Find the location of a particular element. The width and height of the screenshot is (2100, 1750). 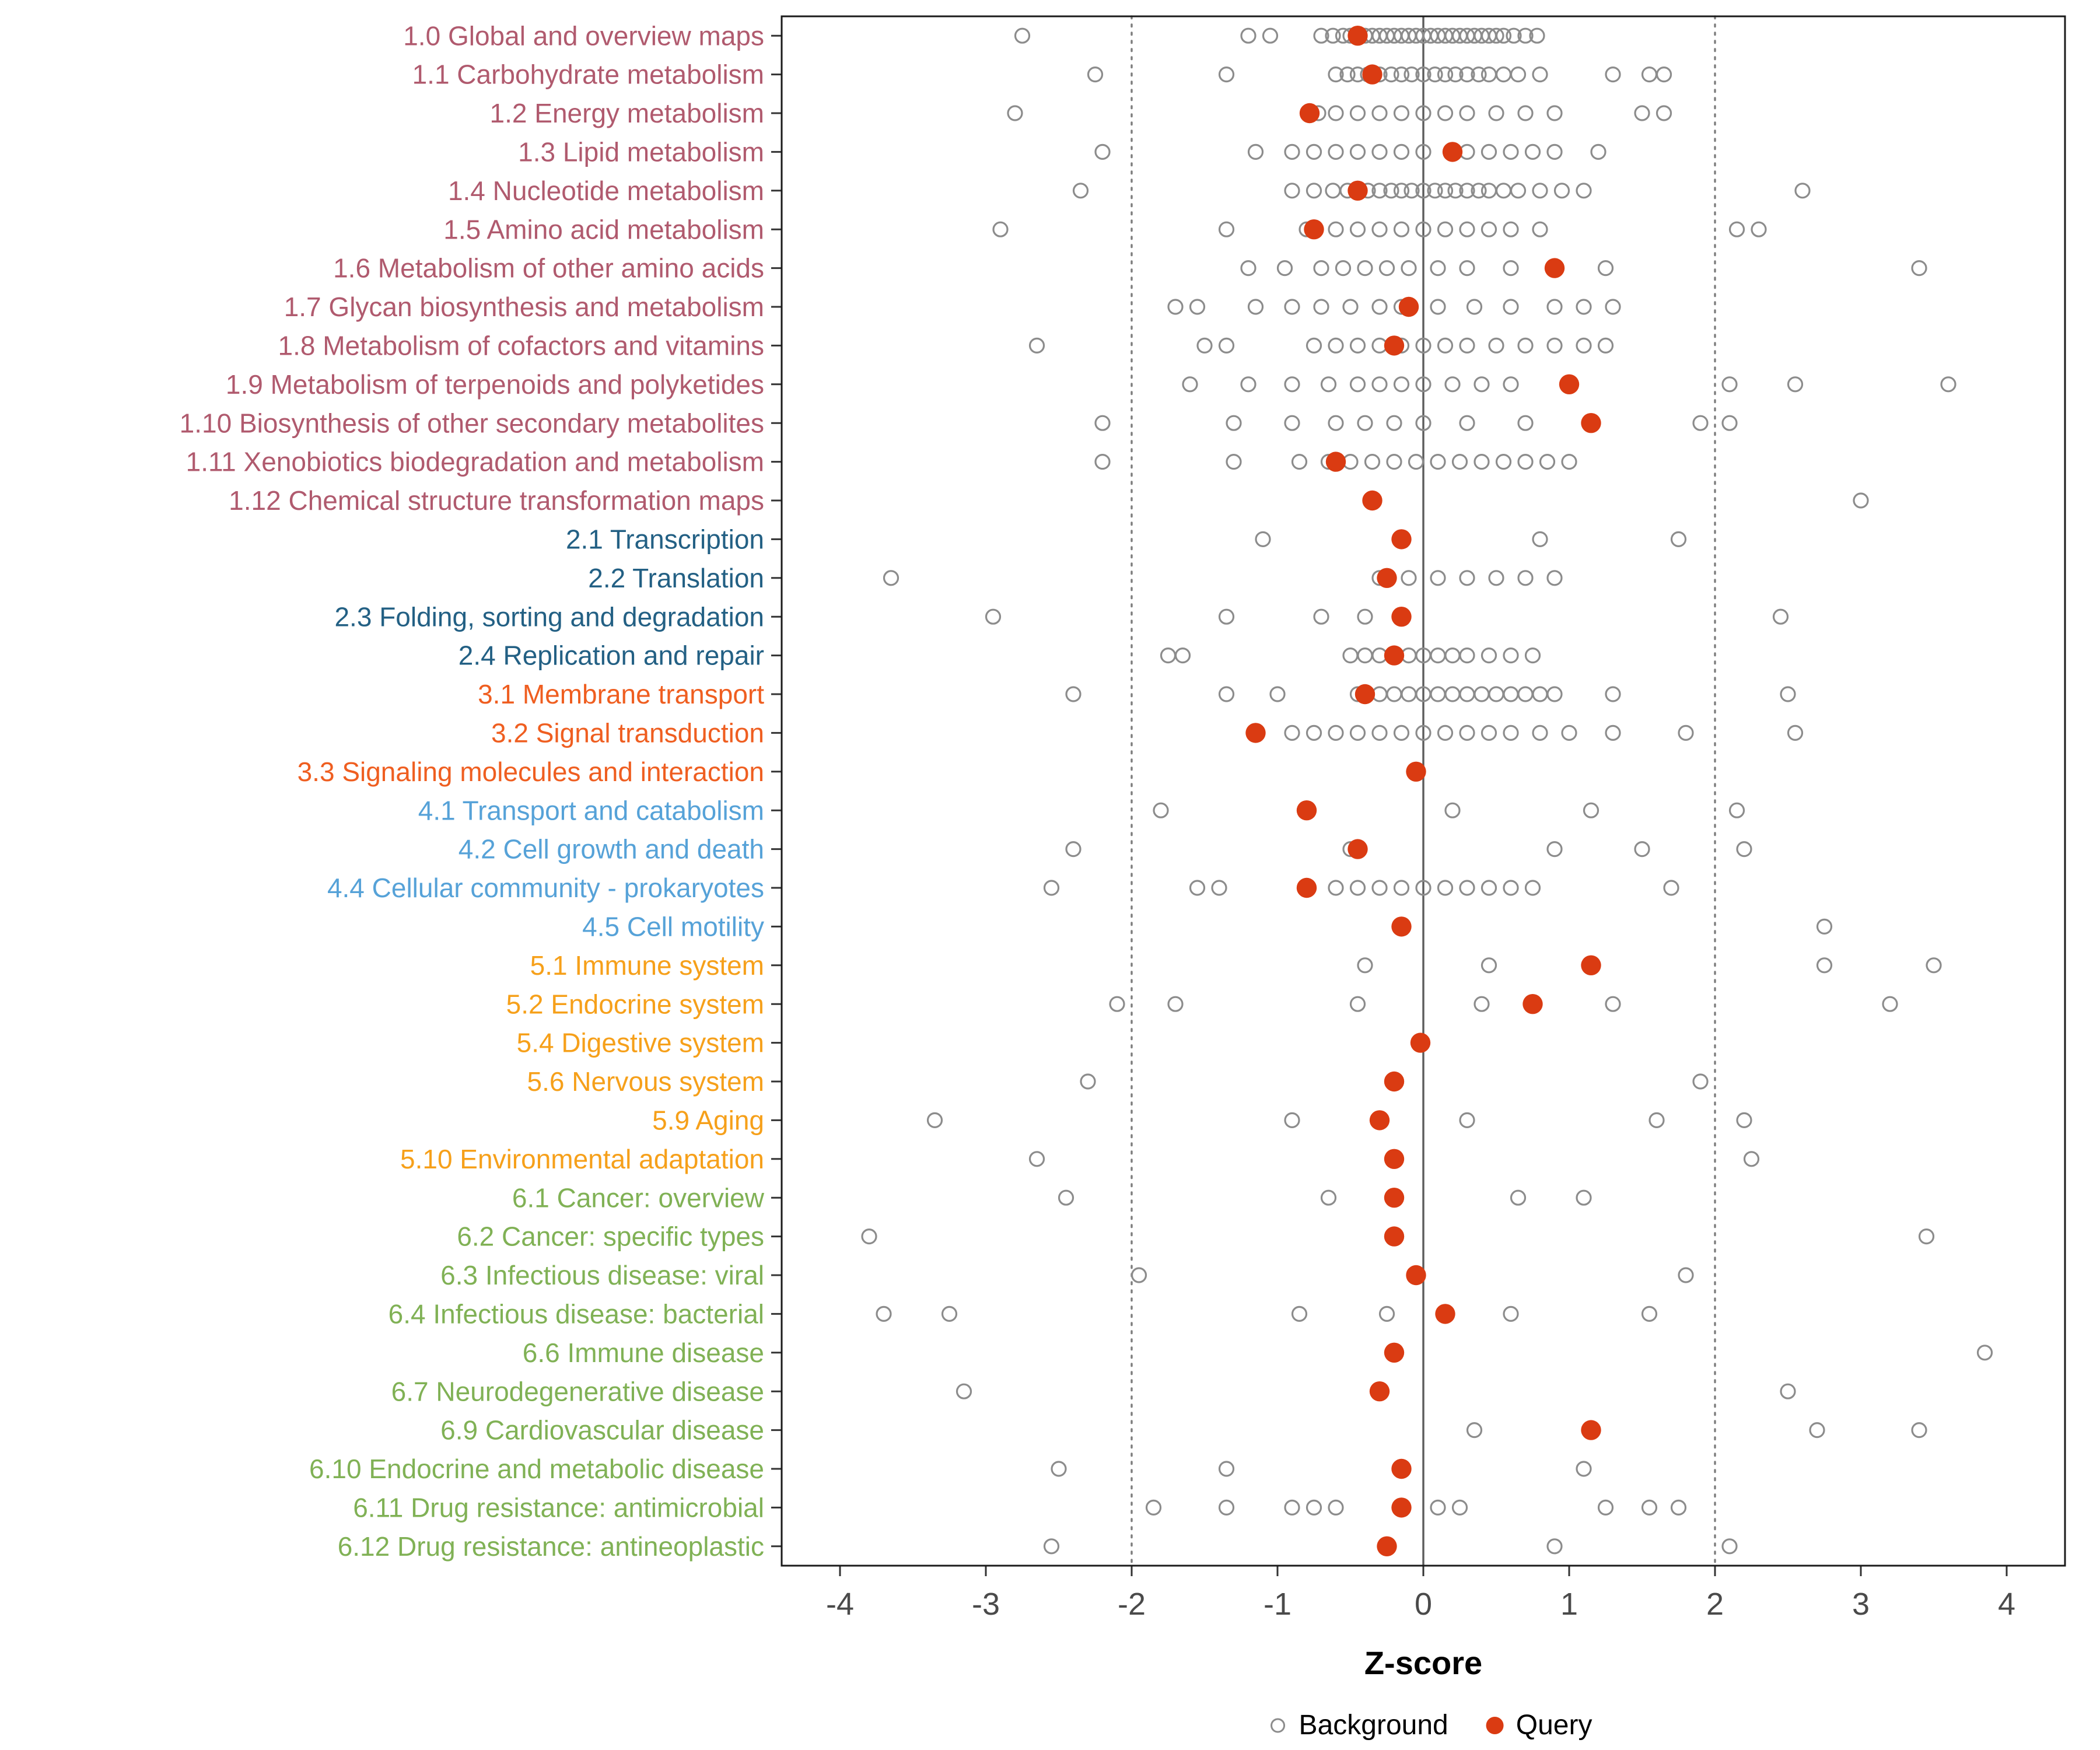

y-axis-label: 1.5 Amino acid metabolism is located at coordinates (603, 229).